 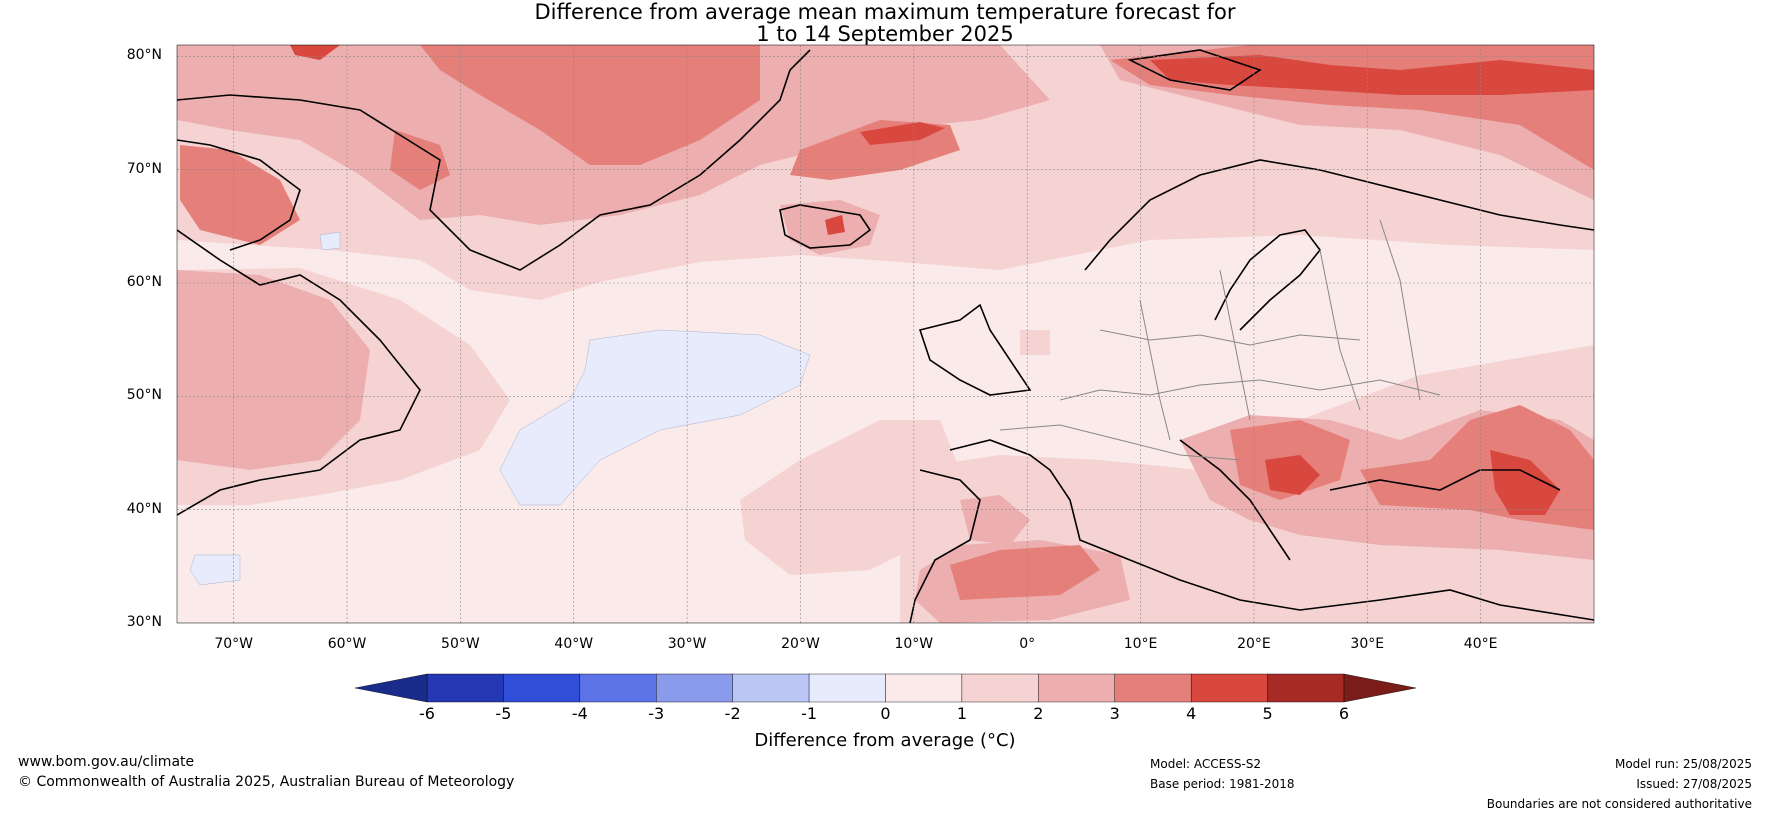 I want to click on colorbar-tick-label: 2, so click(x=1038, y=713).